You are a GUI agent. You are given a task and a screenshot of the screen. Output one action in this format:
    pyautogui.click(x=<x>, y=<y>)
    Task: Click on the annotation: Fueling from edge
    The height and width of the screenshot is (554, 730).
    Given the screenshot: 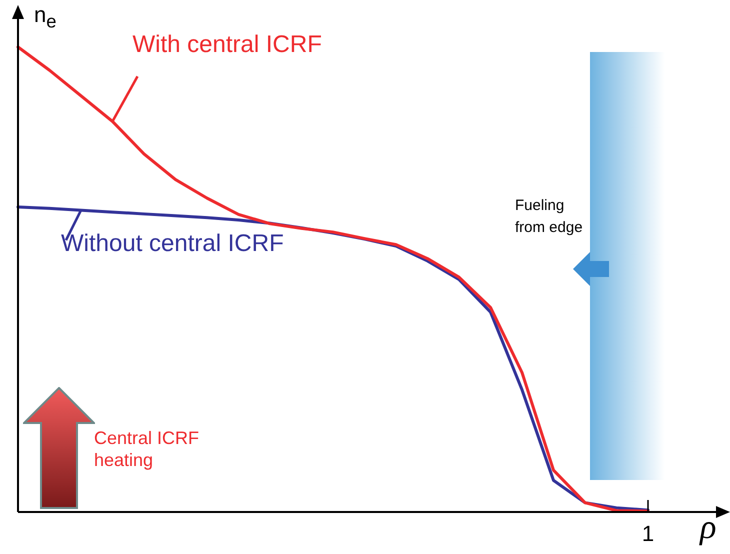 What is the action you would take?
    pyautogui.click(x=549, y=217)
    